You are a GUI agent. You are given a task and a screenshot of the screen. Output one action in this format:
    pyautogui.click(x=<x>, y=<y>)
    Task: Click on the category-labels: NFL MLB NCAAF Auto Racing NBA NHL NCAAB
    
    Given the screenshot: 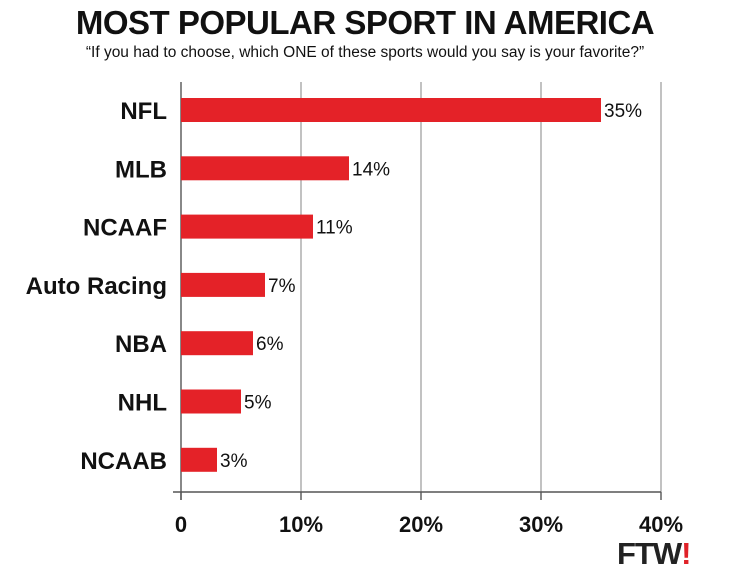 What is the action you would take?
    pyautogui.click(x=96, y=286)
    